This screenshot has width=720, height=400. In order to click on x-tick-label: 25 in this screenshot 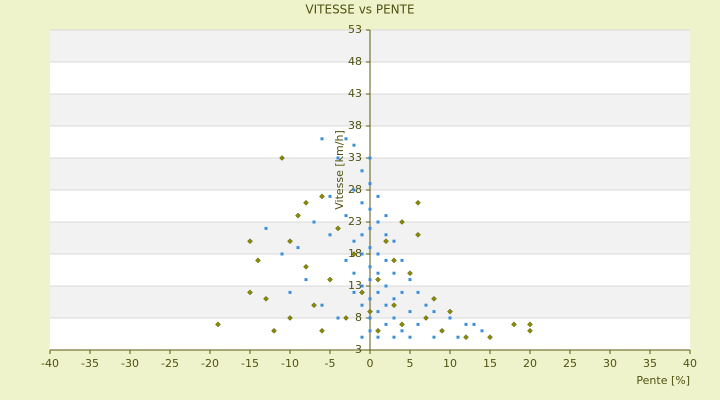, I will do `click(570, 363)`.